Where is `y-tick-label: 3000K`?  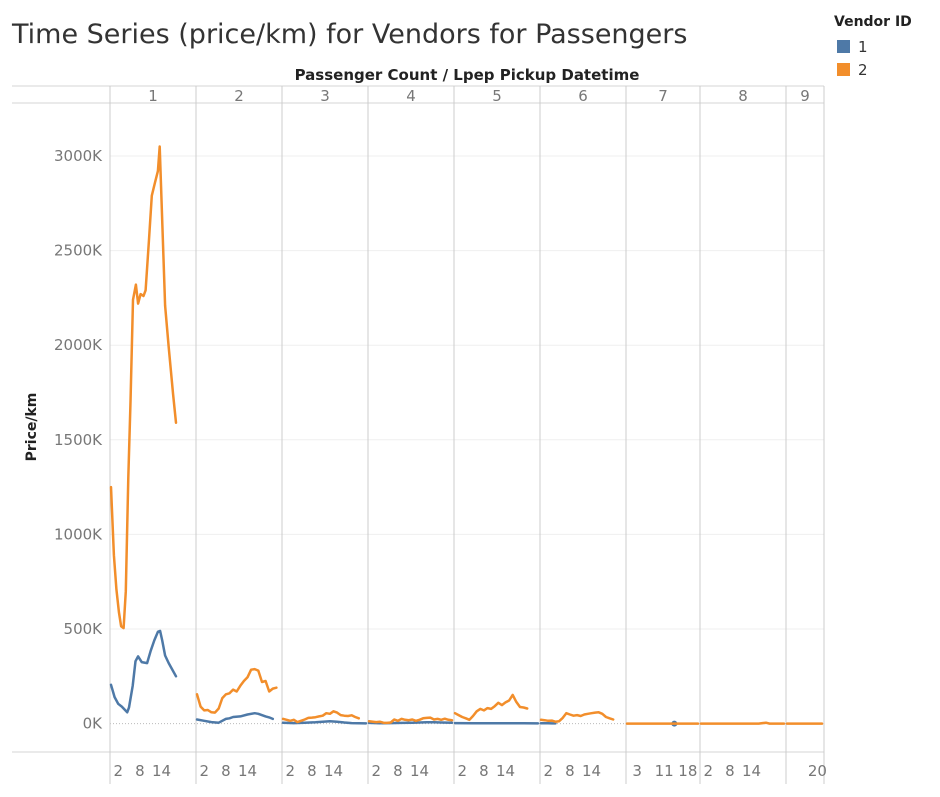 y-tick-label: 3000K is located at coordinates (78, 156).